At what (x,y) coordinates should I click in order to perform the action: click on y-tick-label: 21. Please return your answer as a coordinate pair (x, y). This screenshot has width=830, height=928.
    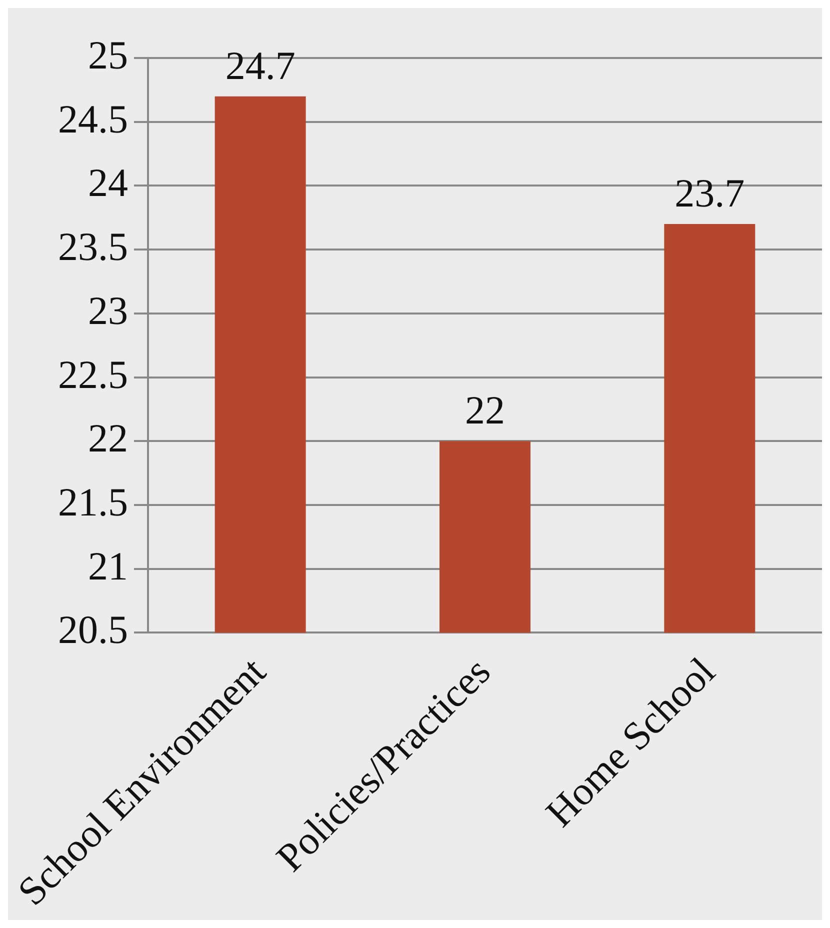
    Looking at the image, I should click on (108, 565).